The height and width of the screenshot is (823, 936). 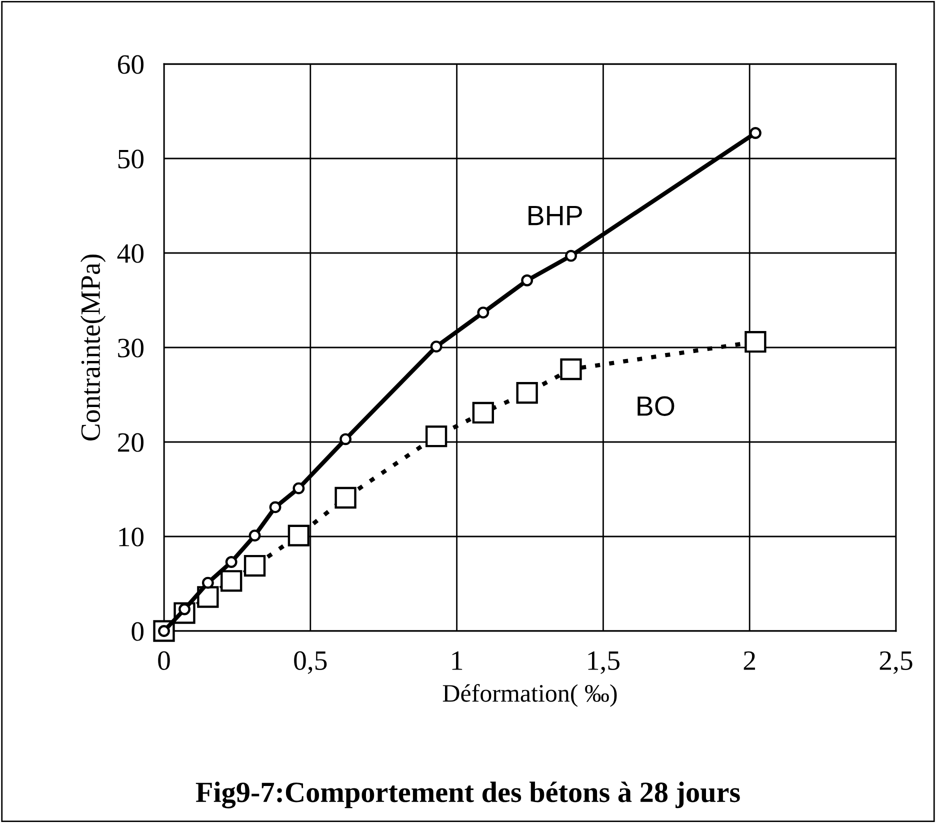 What do you see at coordinates (468, 795) in the screenshot?
I see `text: Fig9-7:Comportement des bétons à 28 jours` at bounding box center [468, 795].